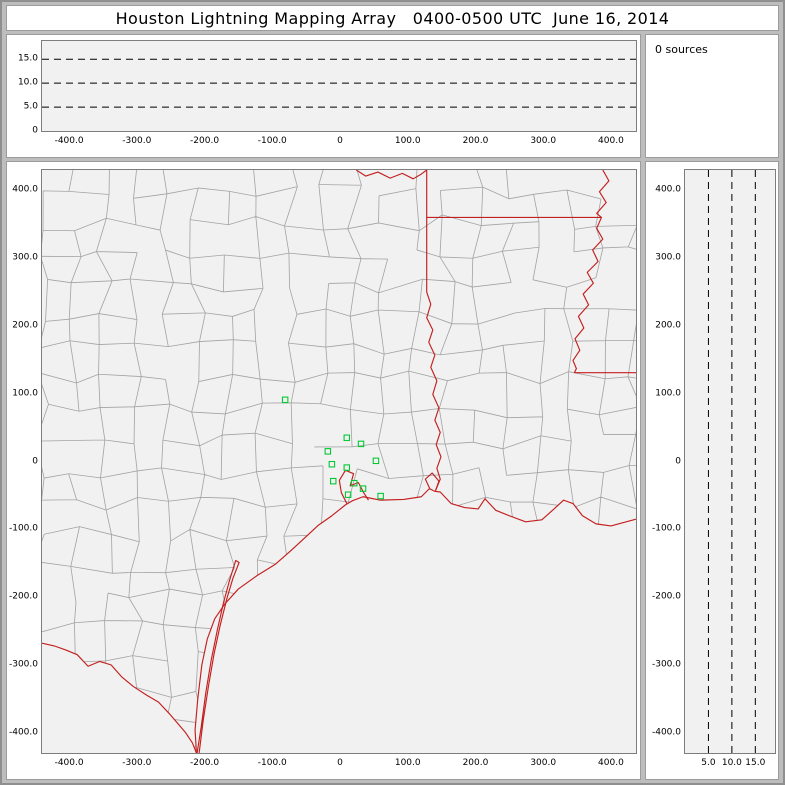  What do you see at coordinates (591, 271) in the screenshot?
I see `state-border-mississippi-river` at bounding box center [591, 271].